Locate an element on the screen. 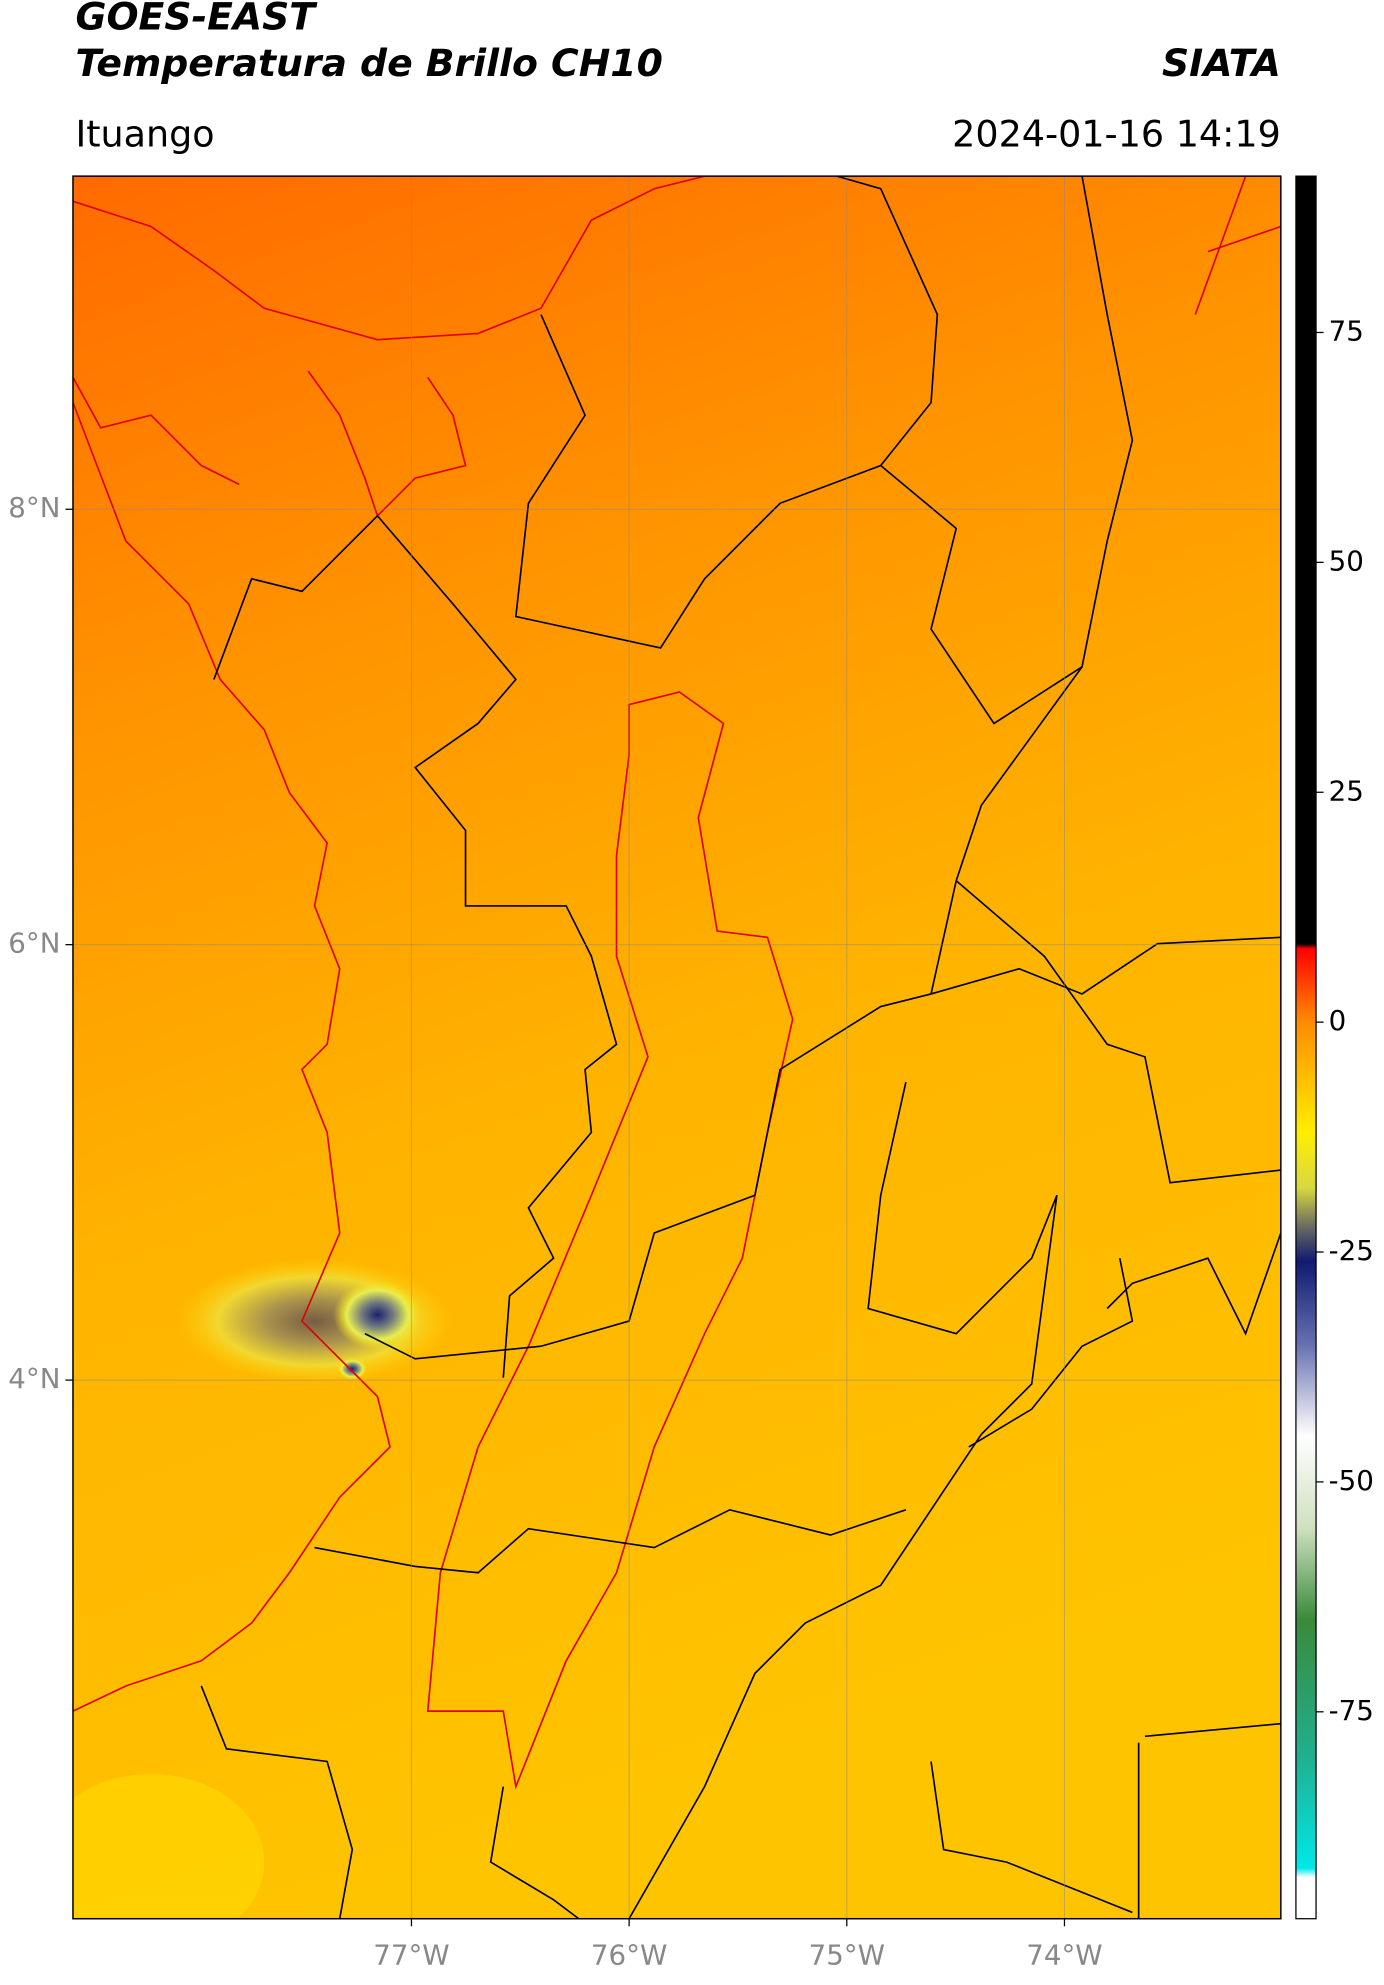 Image resolution: width=1384 pixels, height=1985 pixels. warm-patch is located at coordinates (168, 1846).